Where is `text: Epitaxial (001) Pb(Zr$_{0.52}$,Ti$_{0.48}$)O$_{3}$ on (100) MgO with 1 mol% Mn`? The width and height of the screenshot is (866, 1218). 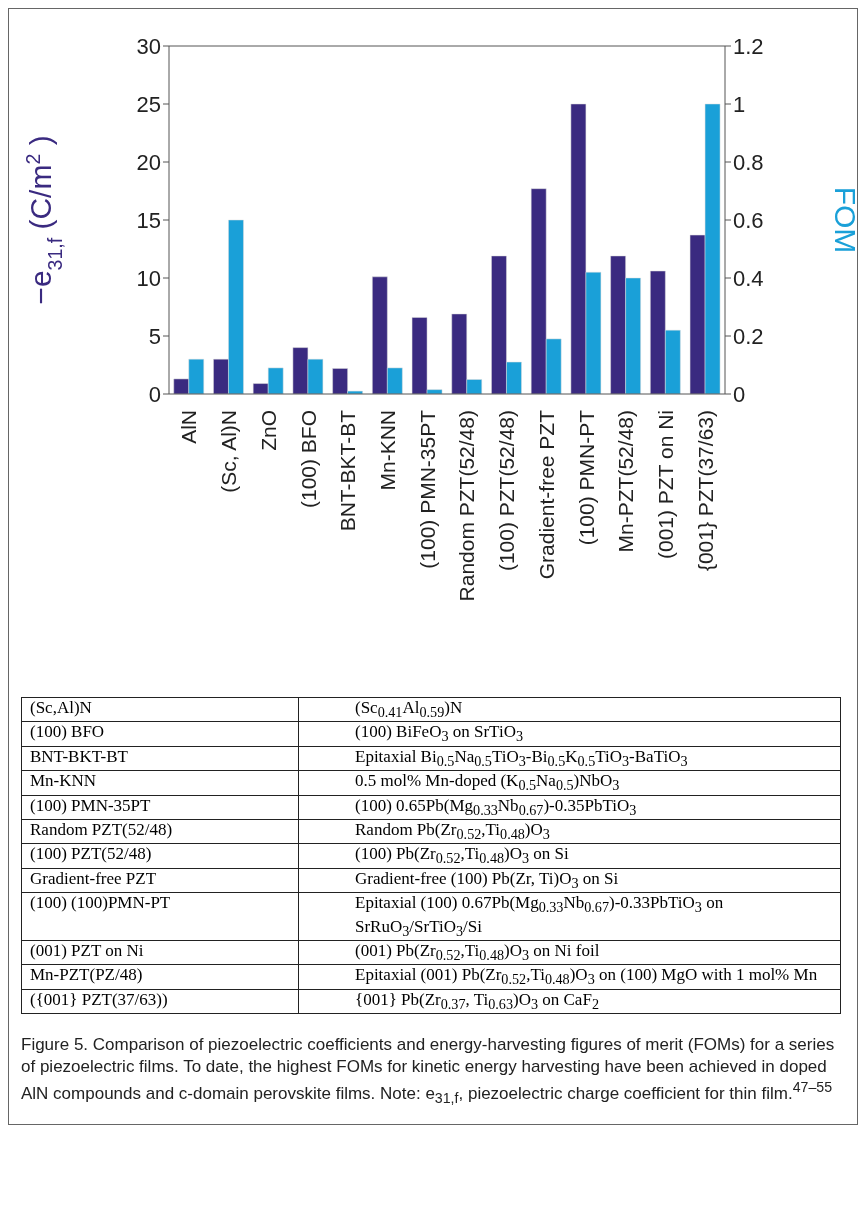 text: Epitaxial (001) Pb(Zr$_{0.52}$,Ti$_{0.48}$)O$_{3}$ on (100) MgO with 1 mol% Mn is located at coordinates (569, 977).